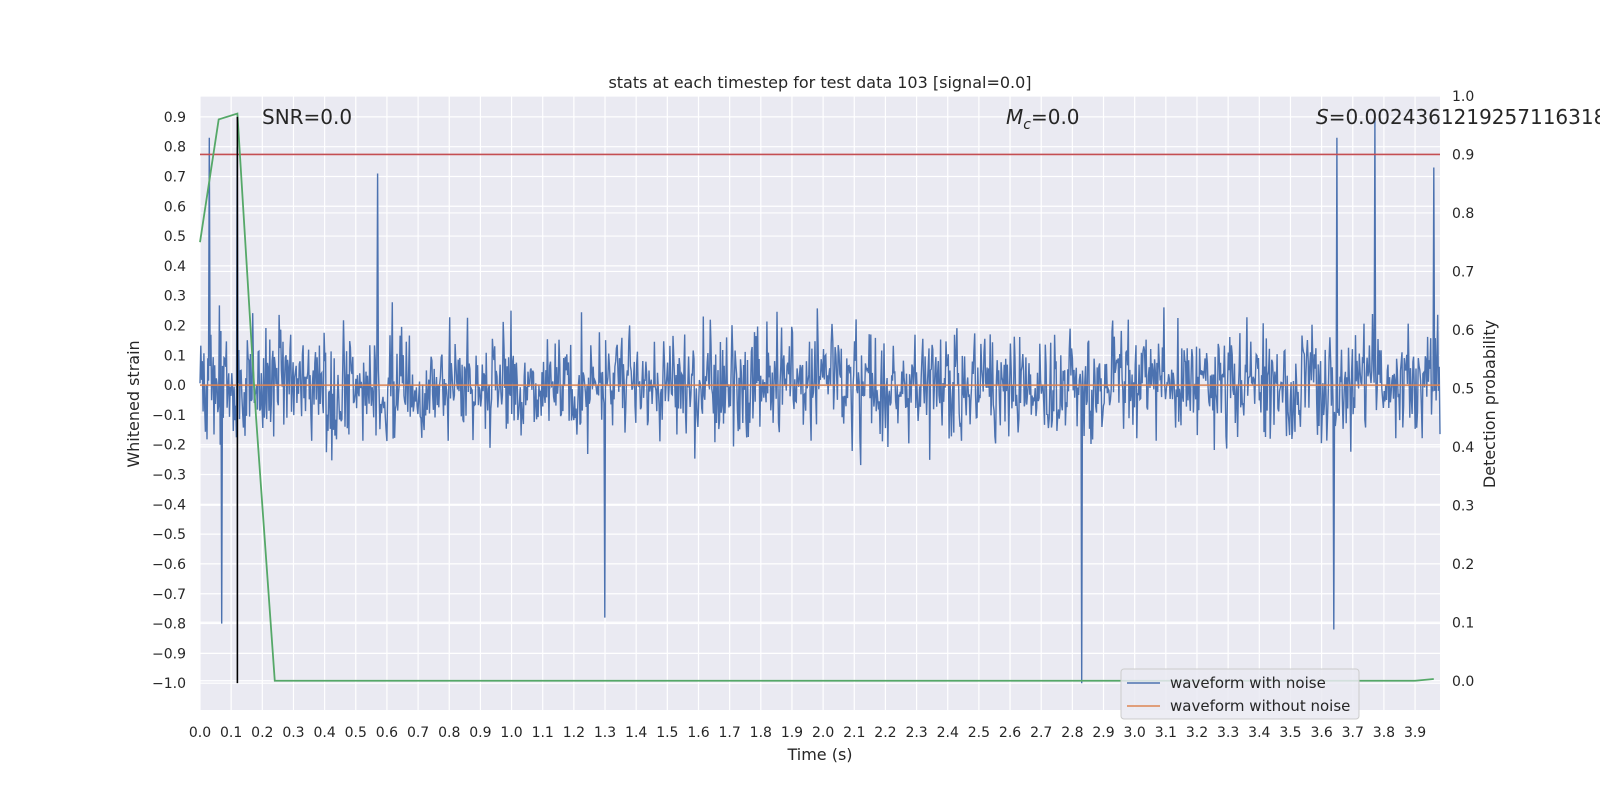 The image size is (1600, 800). What do you see at coordinates (1463, 331) in the screenshot?
I see `y-tick-label-right: 0.6` at bounding box center [1463, 331].